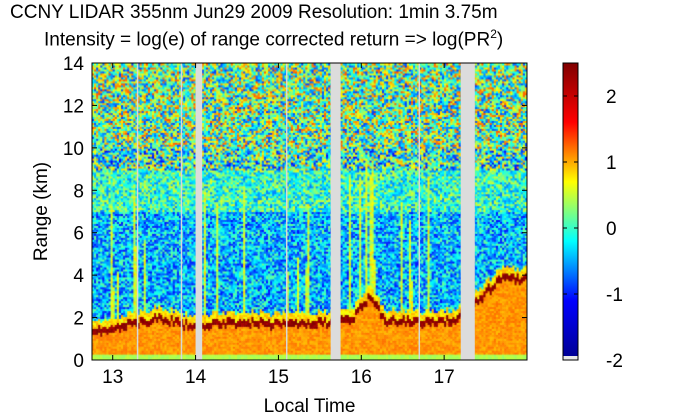 Image resolution: width=700 pixels, height=420 pixels. I want to click on colorbar-frame, so click(570, 211).